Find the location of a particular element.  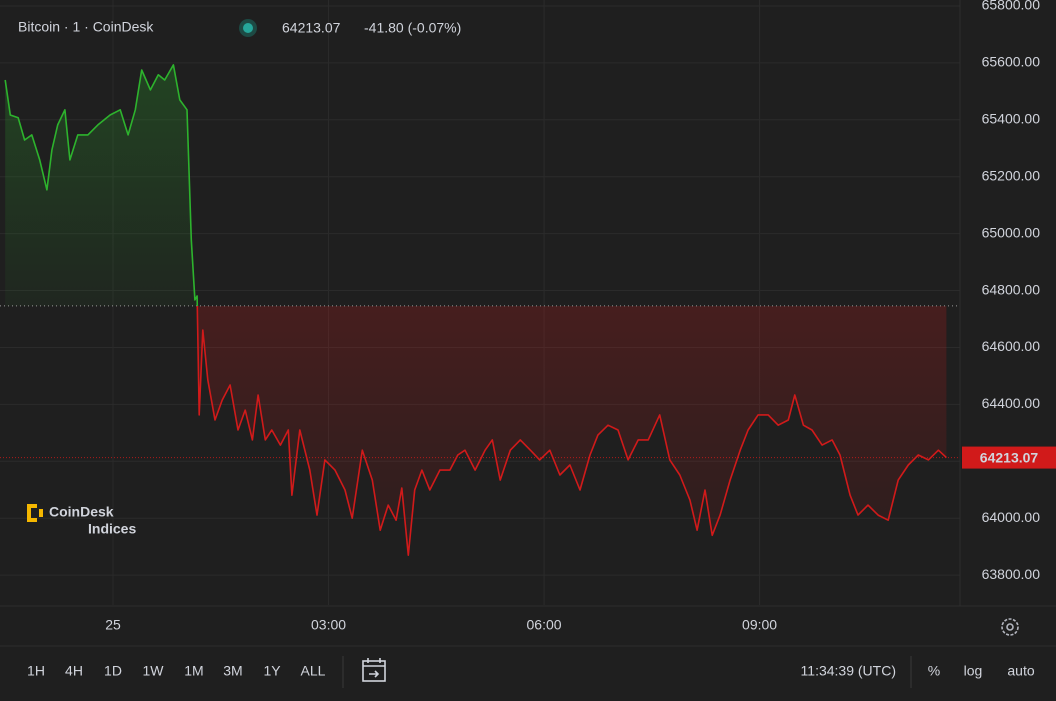

chart-title: Bitcoin · 1 · CoinDesk is located at coordinates (86, 27).